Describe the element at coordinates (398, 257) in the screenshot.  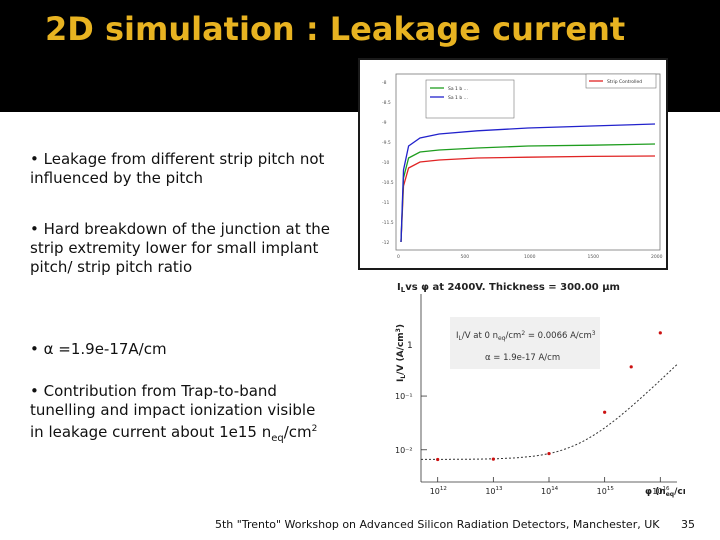
I see `x-tick-label: 0` at that location.